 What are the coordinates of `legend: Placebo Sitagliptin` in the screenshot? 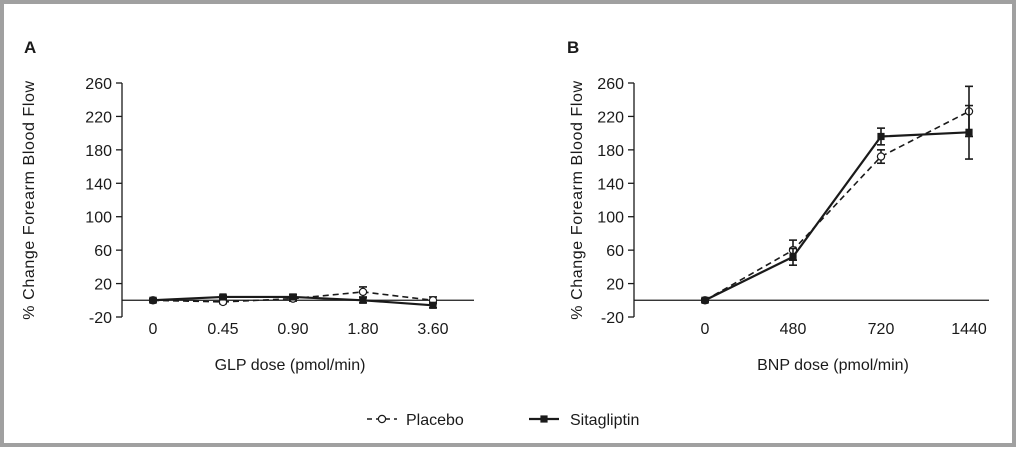 It's located at (503, 420).